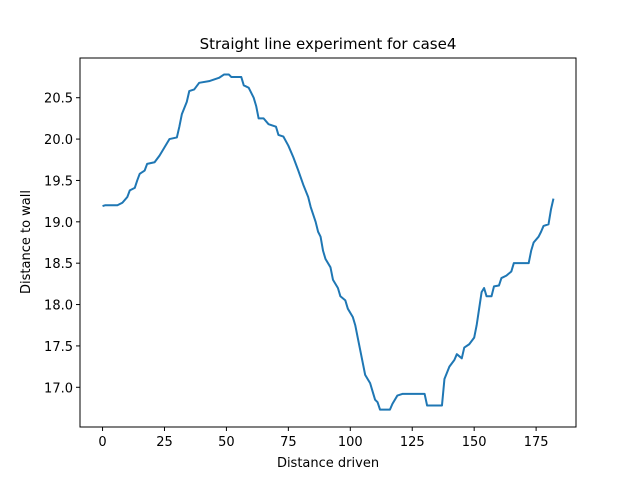  I want to click on x-tick-label: 125, so click(412, 442).